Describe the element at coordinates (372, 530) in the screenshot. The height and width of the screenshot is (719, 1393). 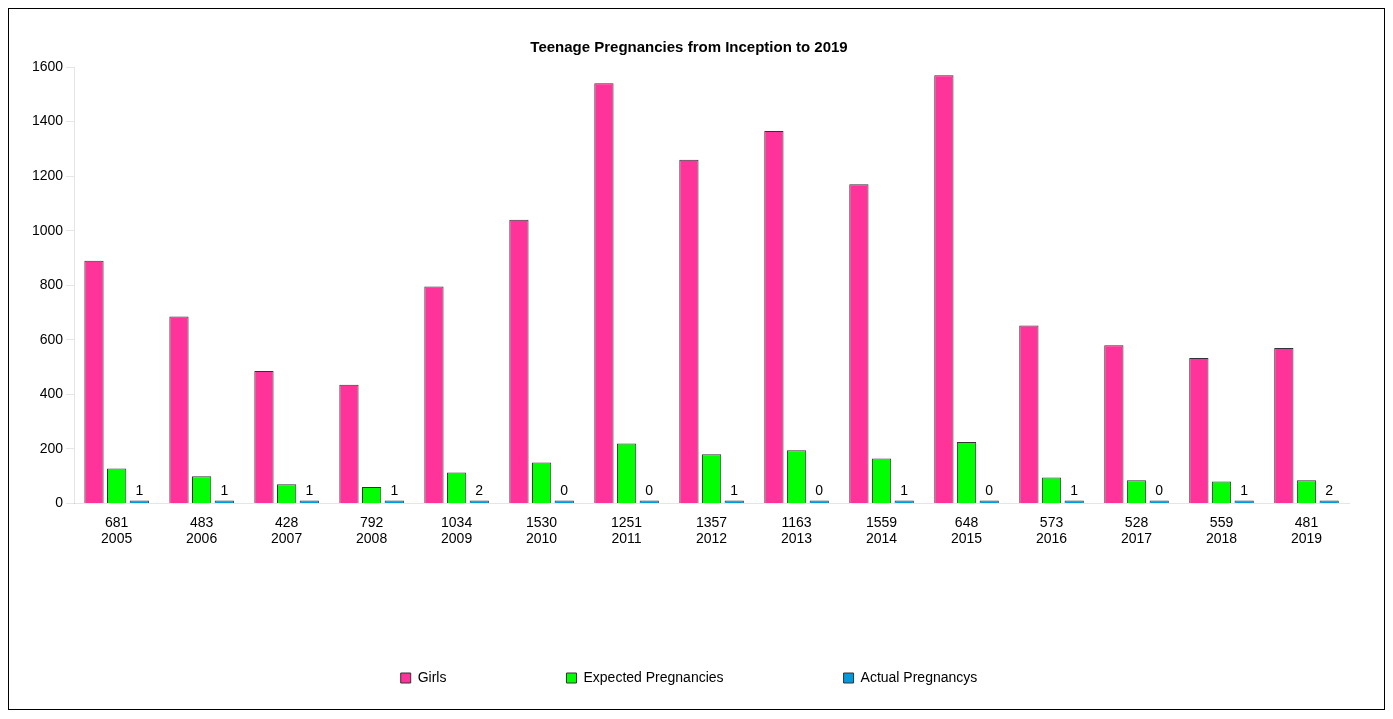
I see `x-tick-label: 792 2008` at that location.